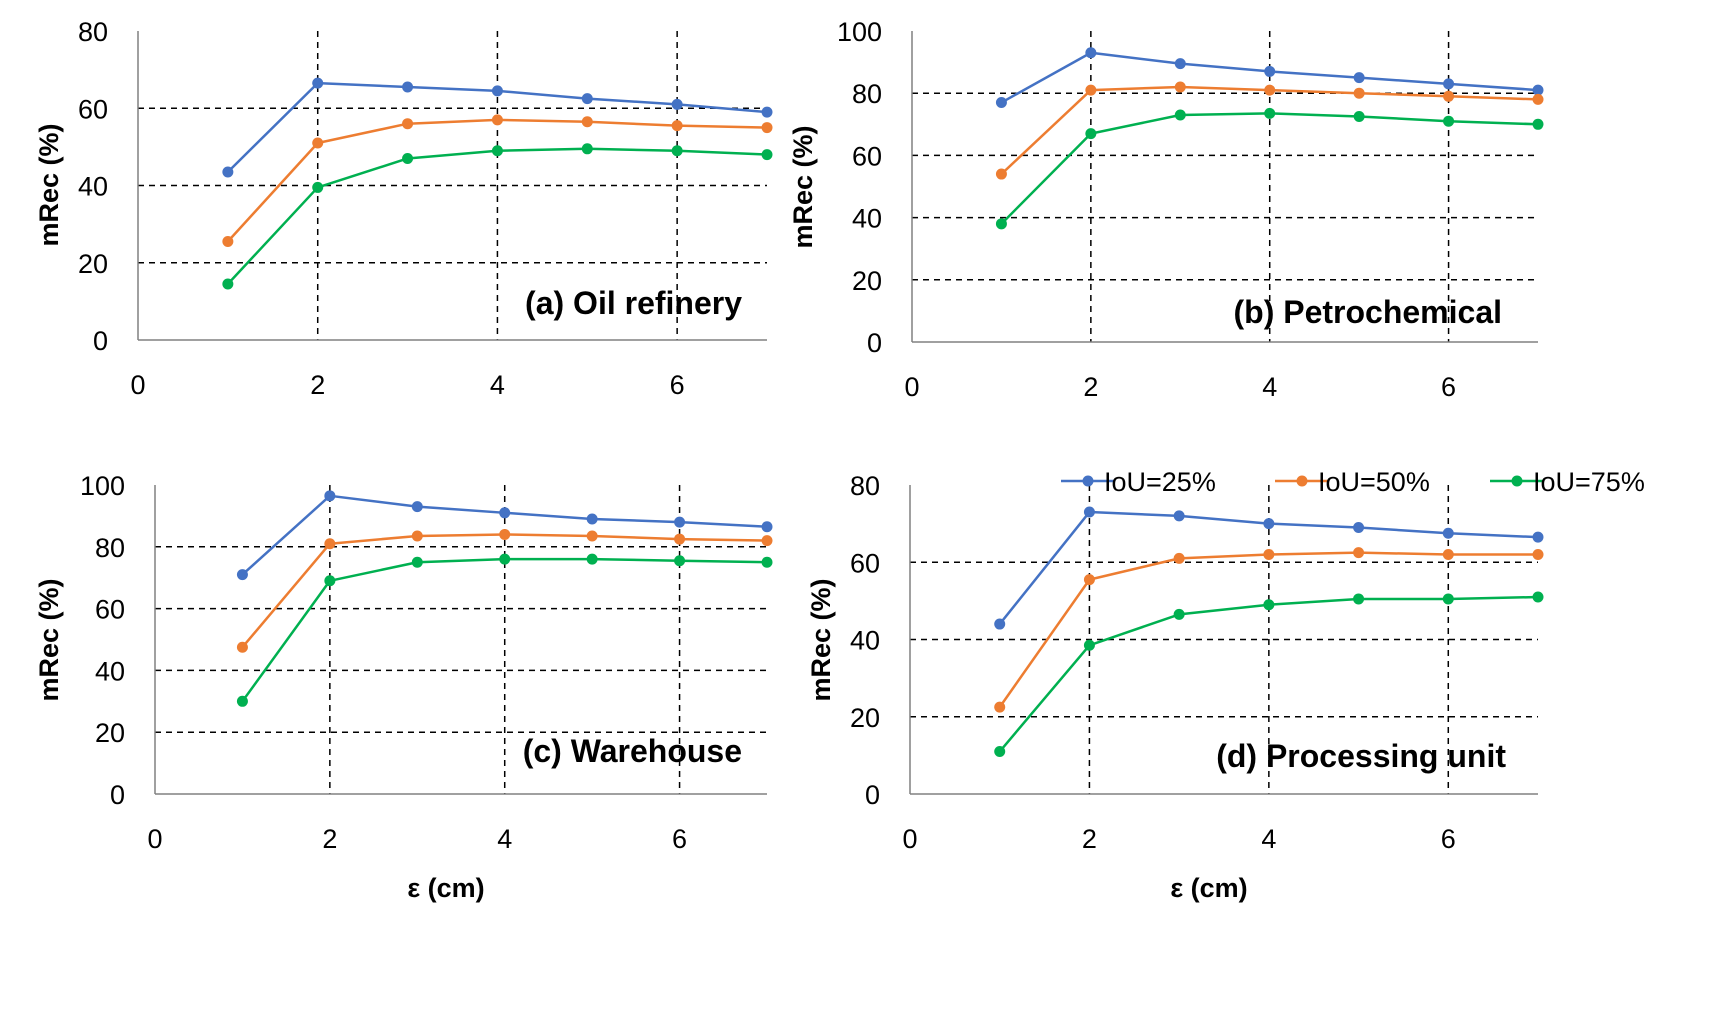 Image resolution: width=1712 pixels, height=1015 pixels. I want to click on legend: IoU=25% IoU=50% IoU=75%, so click(1353, 482).